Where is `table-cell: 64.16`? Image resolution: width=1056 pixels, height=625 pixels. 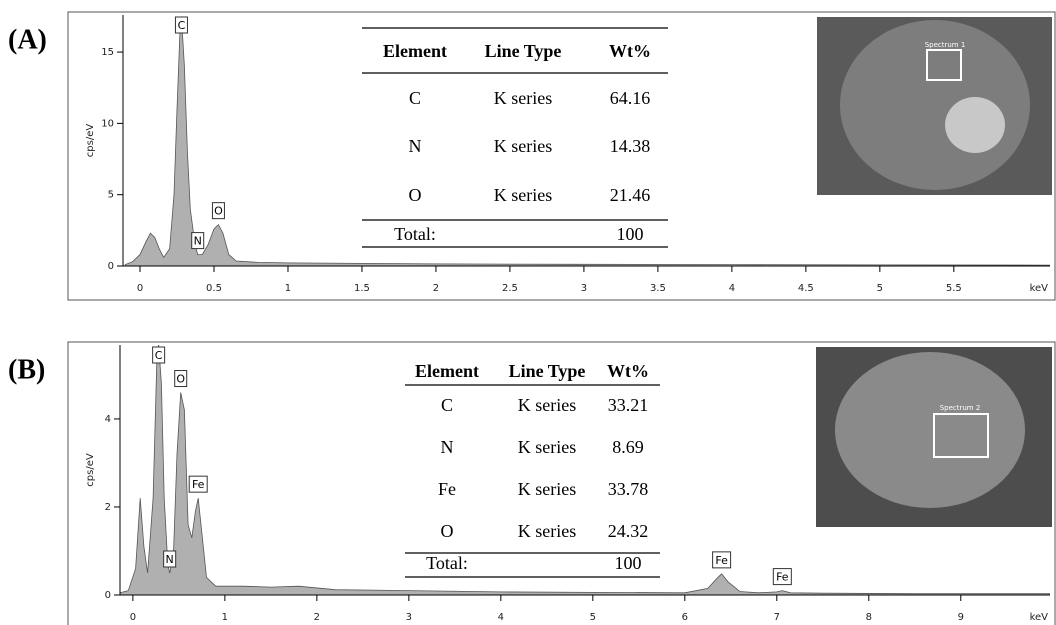 table-cell: 64.16 is located at coordinates (630, 98).